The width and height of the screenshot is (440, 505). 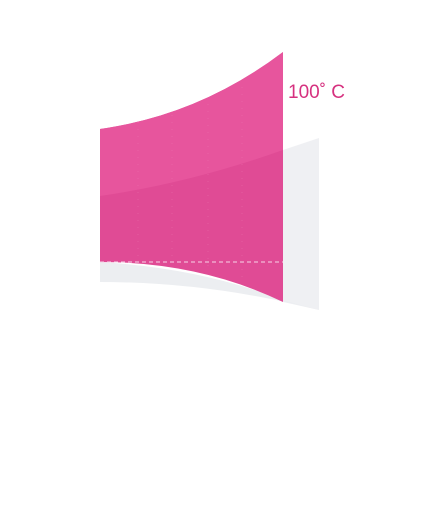 I want to click on backdrop-panel, so click(x=301, y=224).